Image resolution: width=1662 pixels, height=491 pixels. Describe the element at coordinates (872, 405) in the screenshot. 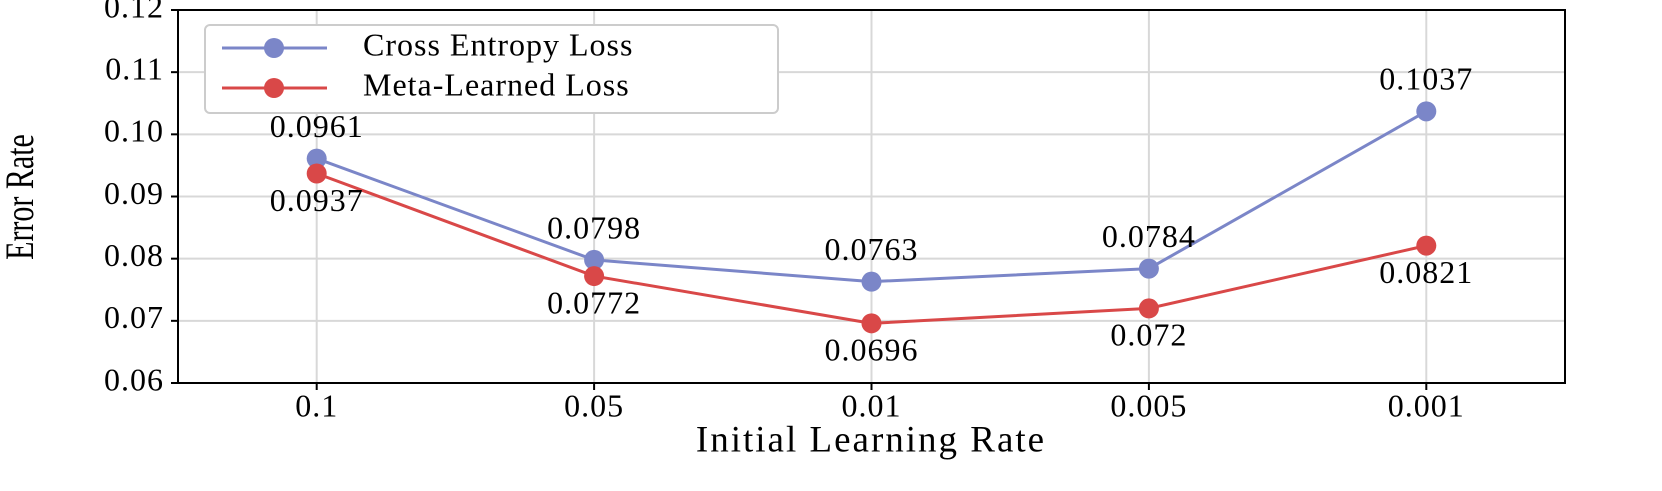

I see `x-tick-label: 0.01` at that location.